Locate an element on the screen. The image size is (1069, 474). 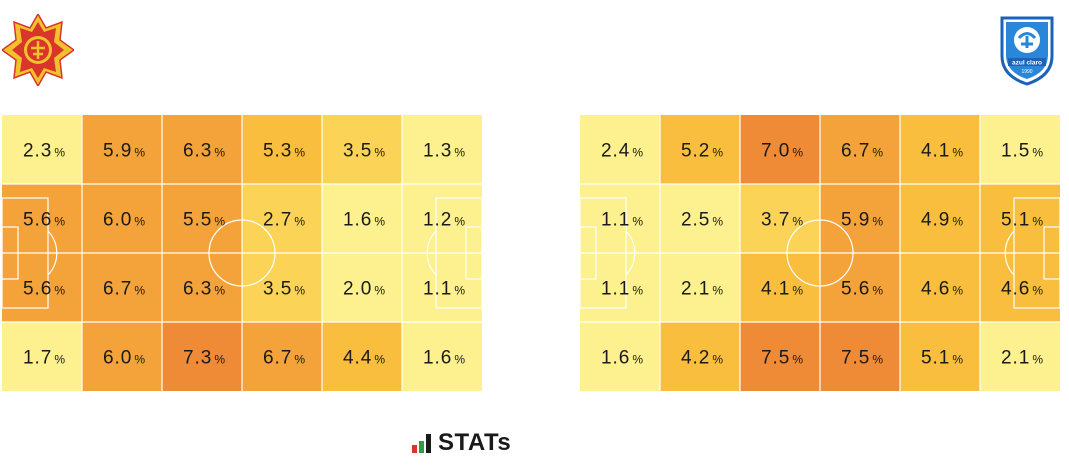
heatmap-value-label: 2.5% is located at coordinates (702, 220).